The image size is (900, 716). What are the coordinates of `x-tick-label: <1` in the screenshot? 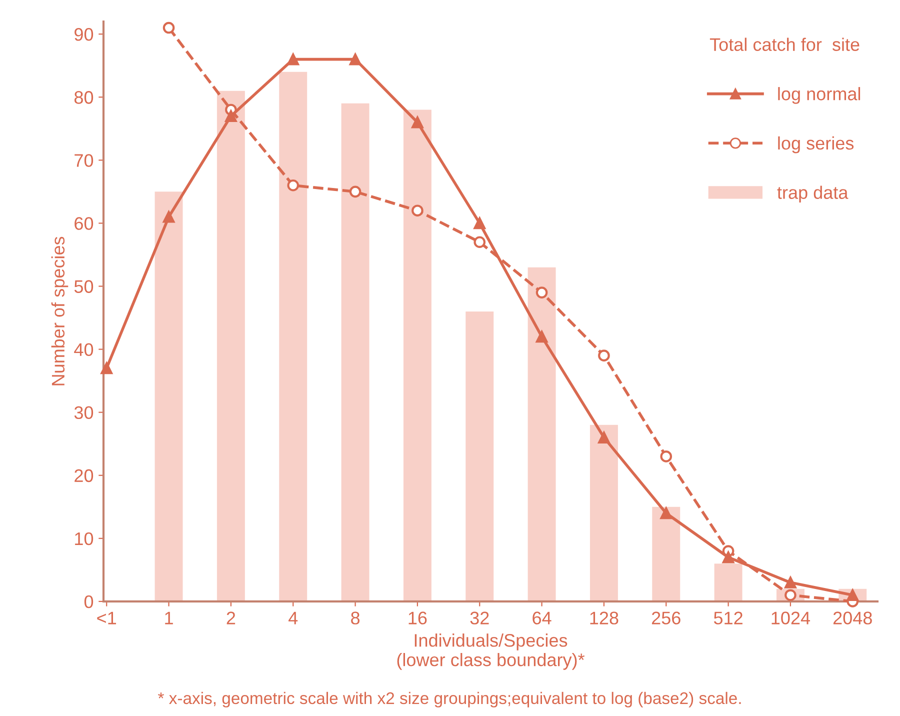 It's located at (106, 618).